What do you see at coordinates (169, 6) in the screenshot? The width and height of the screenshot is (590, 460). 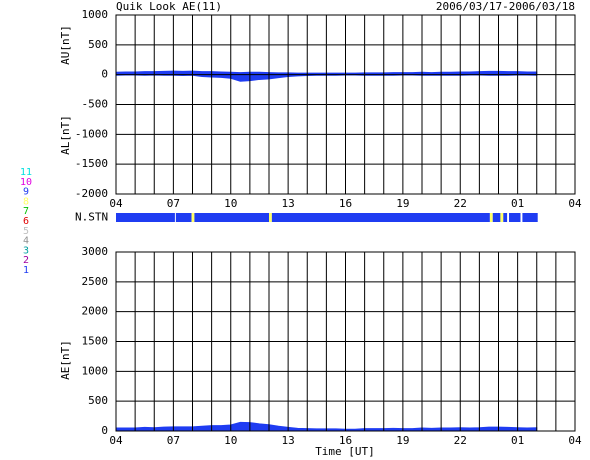 I see `chart-title: Quik Look AE(11)` at bounding box center [169, 6].